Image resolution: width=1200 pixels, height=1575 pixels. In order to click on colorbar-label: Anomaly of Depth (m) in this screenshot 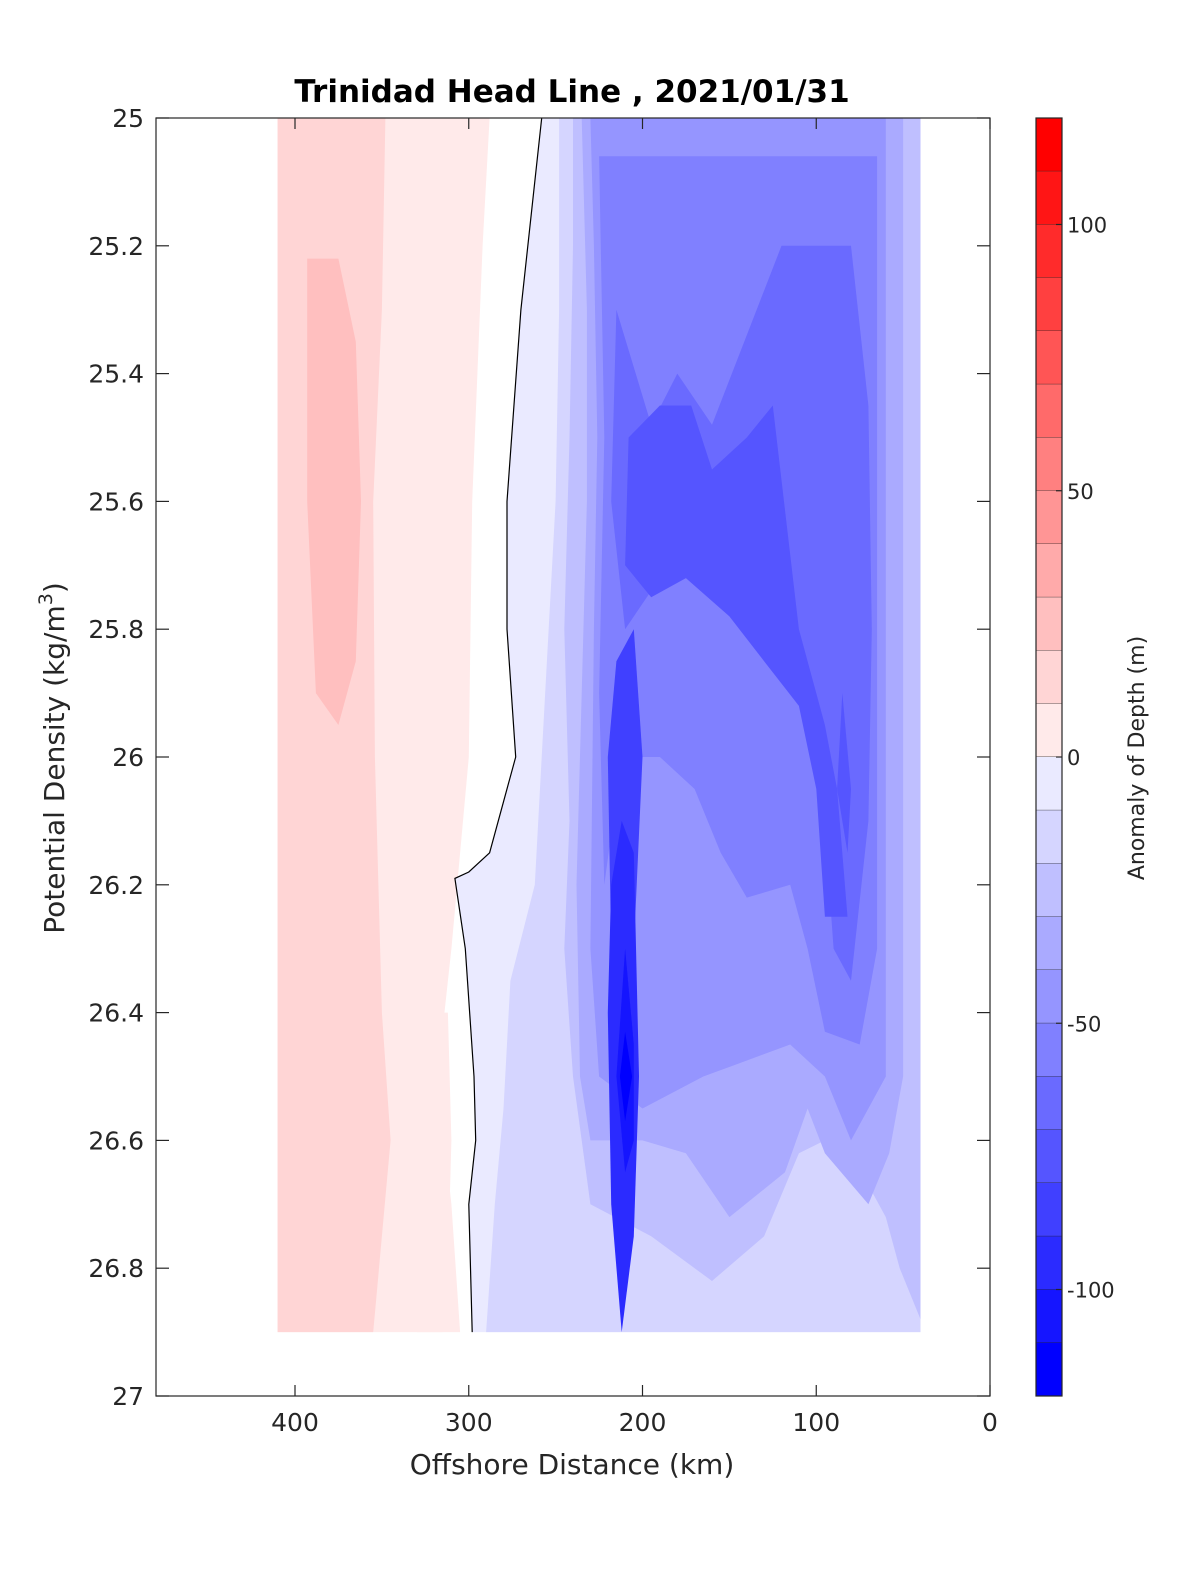, I will do `click(1137, 758)`.